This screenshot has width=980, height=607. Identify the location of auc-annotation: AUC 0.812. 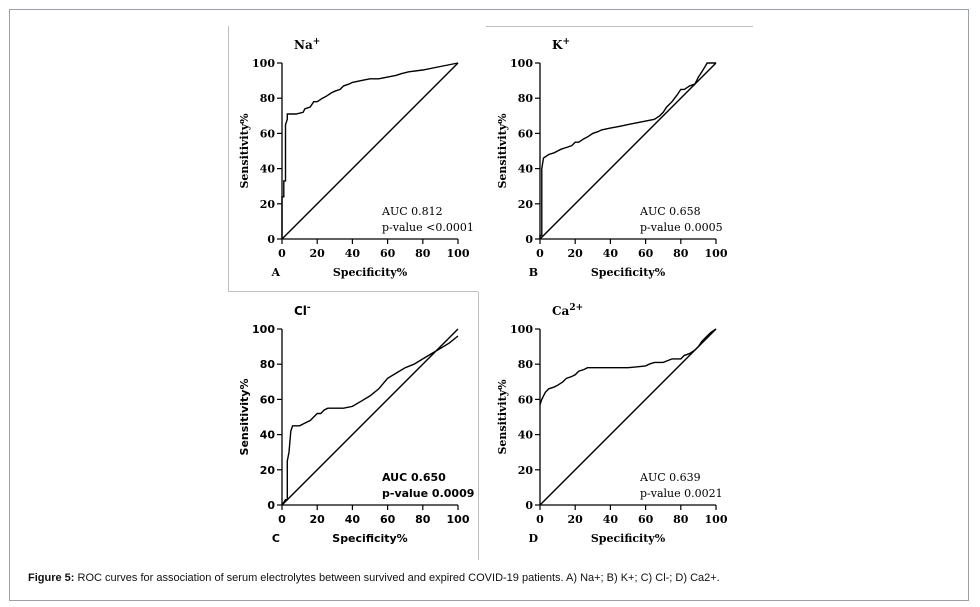
(412, 211).